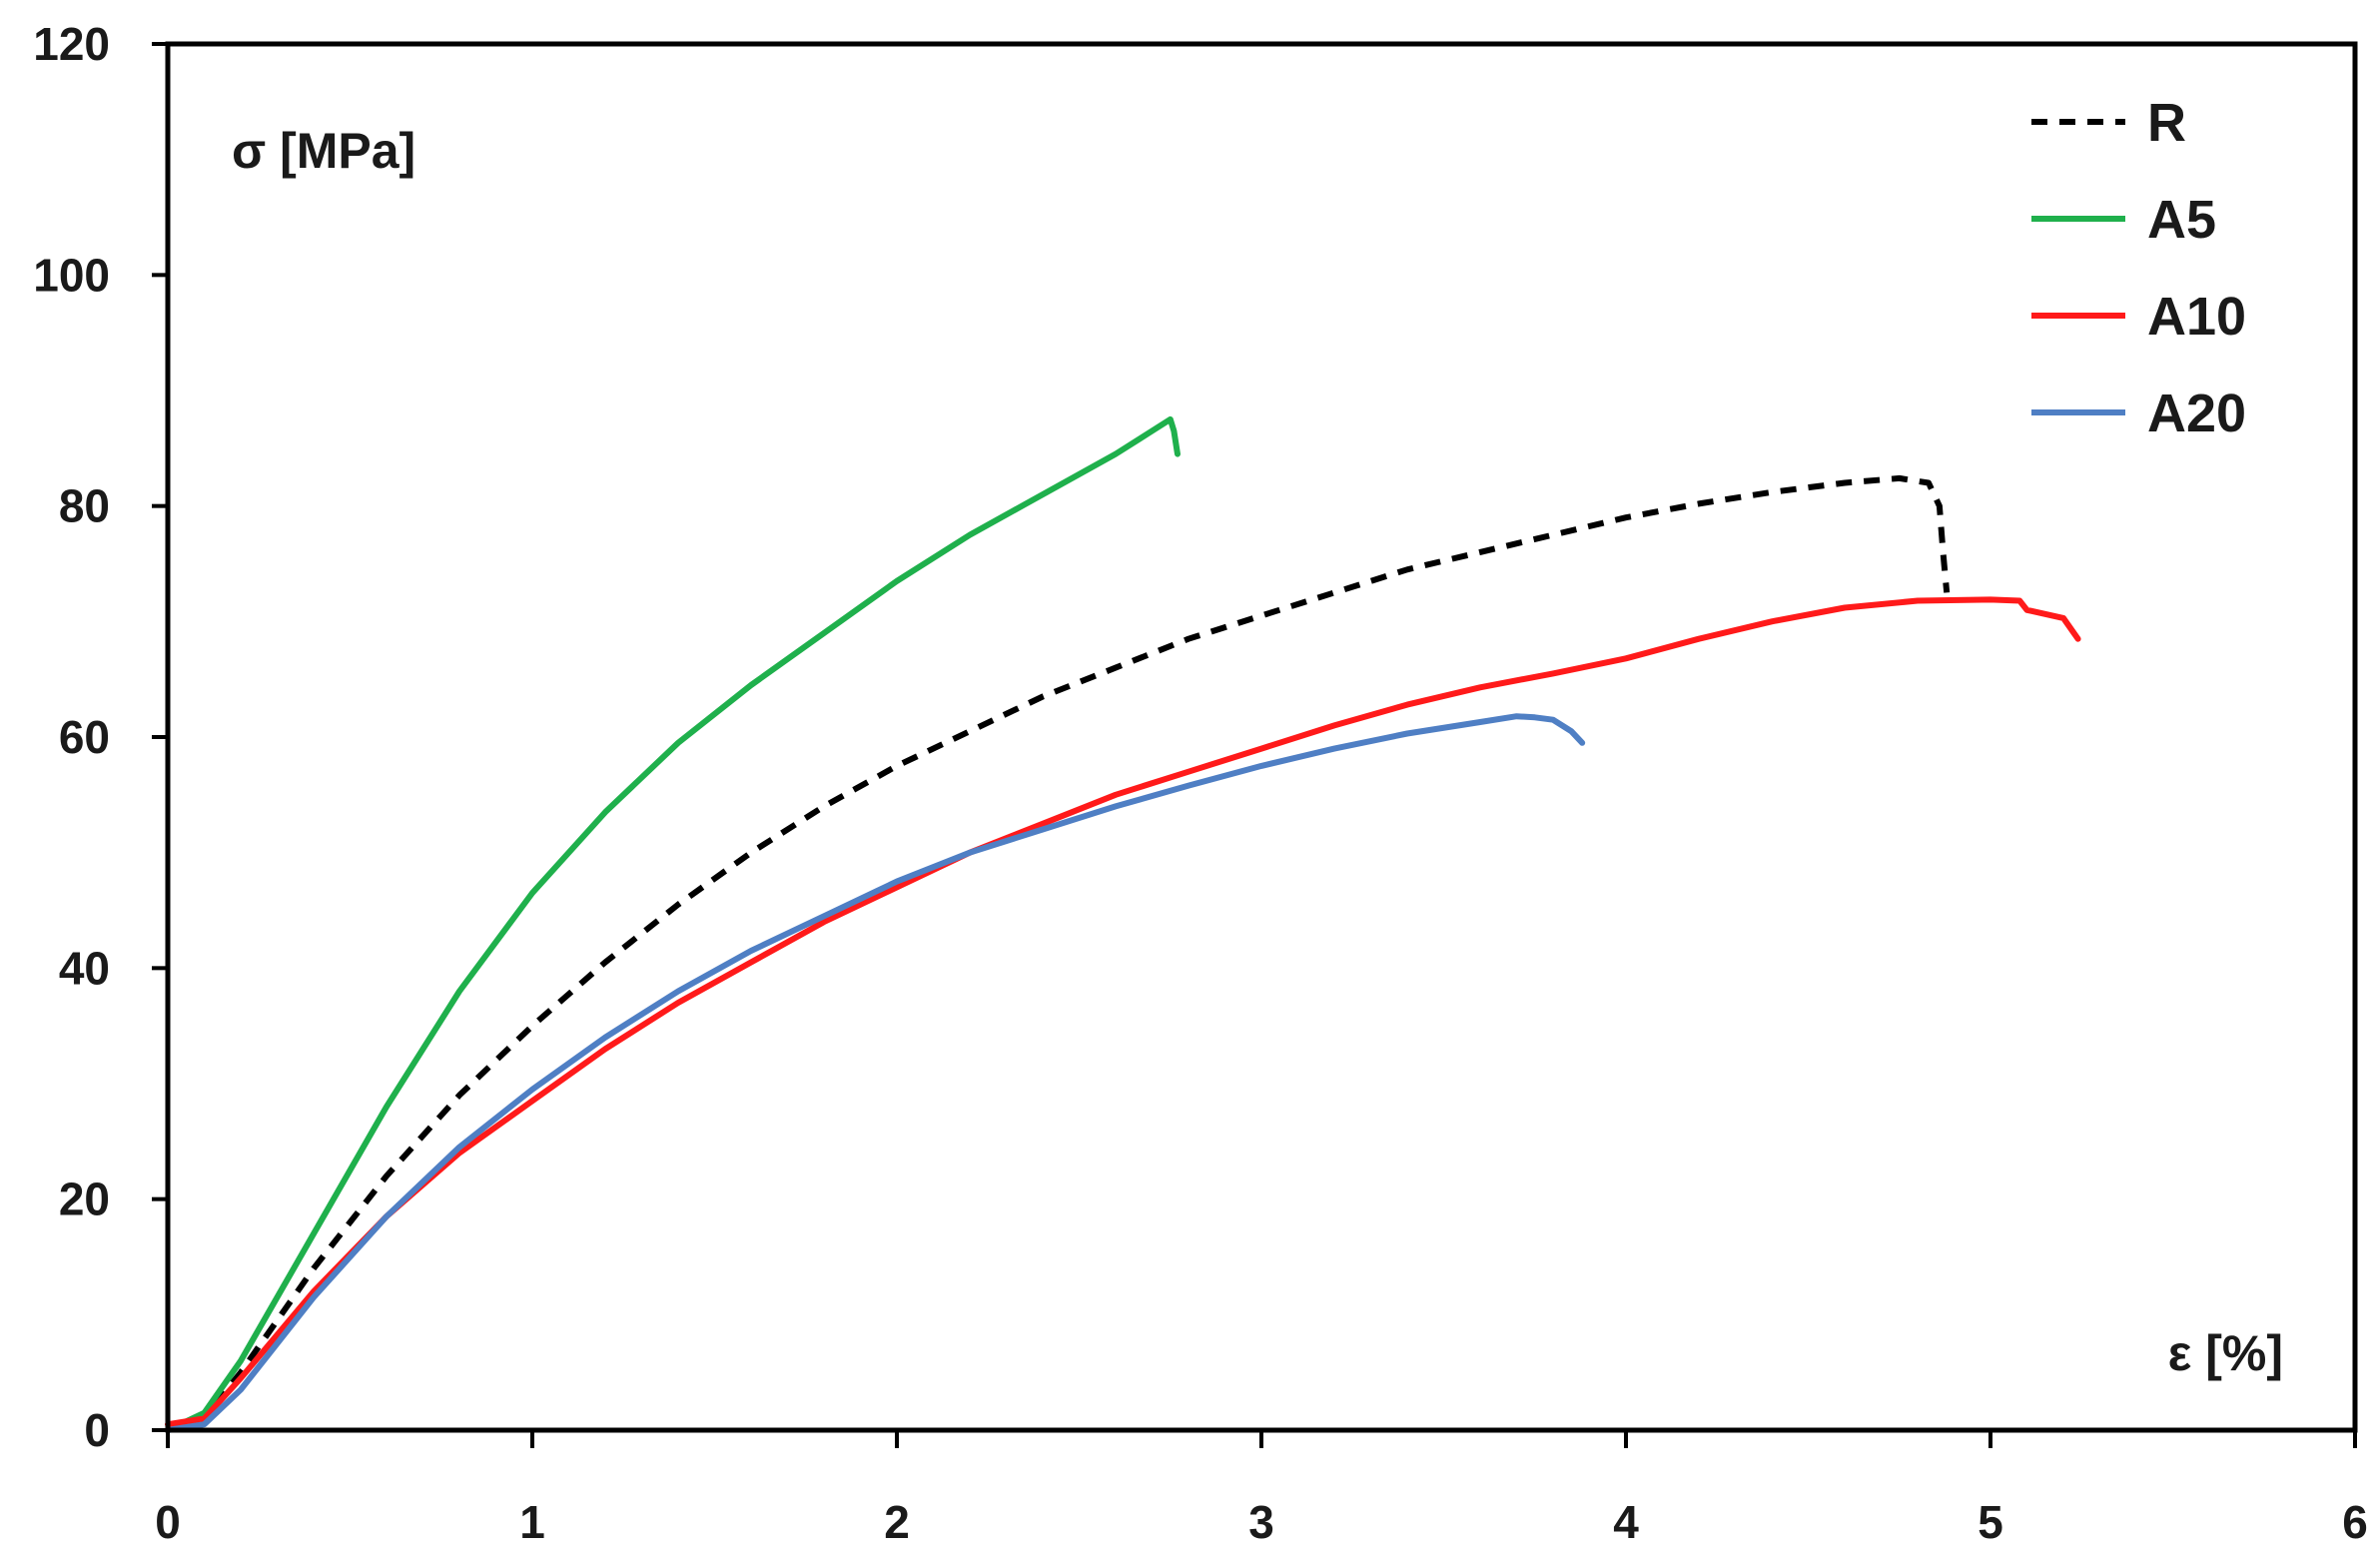 This screenshot has width=2380, height=1562. What do you see at coordinates (2355, 1522) in the screenshot?
I see `x-tick-label: 6` at bounding box center [2355, 1522].